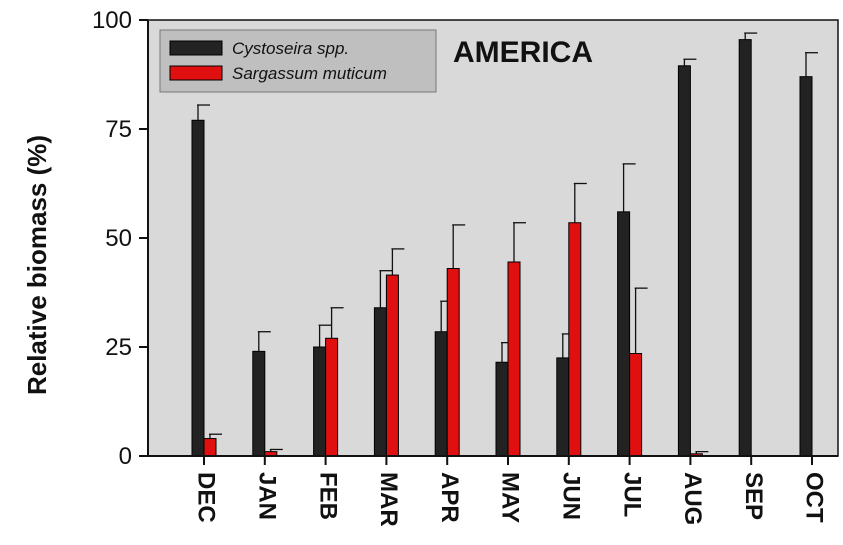 The height and width of the screenshot is (545, 843). Describe the element at coordinates (118, 238) in the screenshot. I see `y-tick-label: 50` at that location.